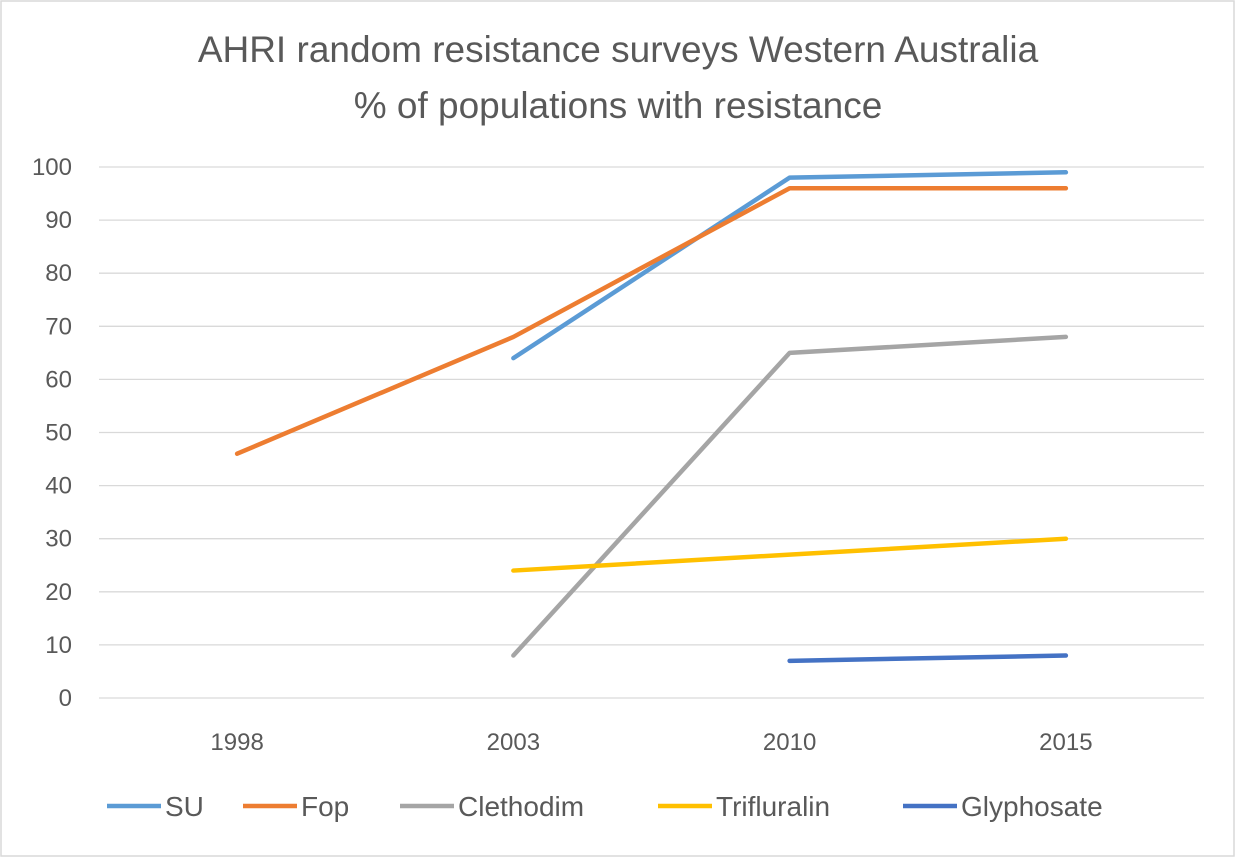 The image size is (1236, 858). What do you see at coordinates (58, 326) in the screenshot?
I see `y-tick-label: 70` at bounding box center [58, 326].